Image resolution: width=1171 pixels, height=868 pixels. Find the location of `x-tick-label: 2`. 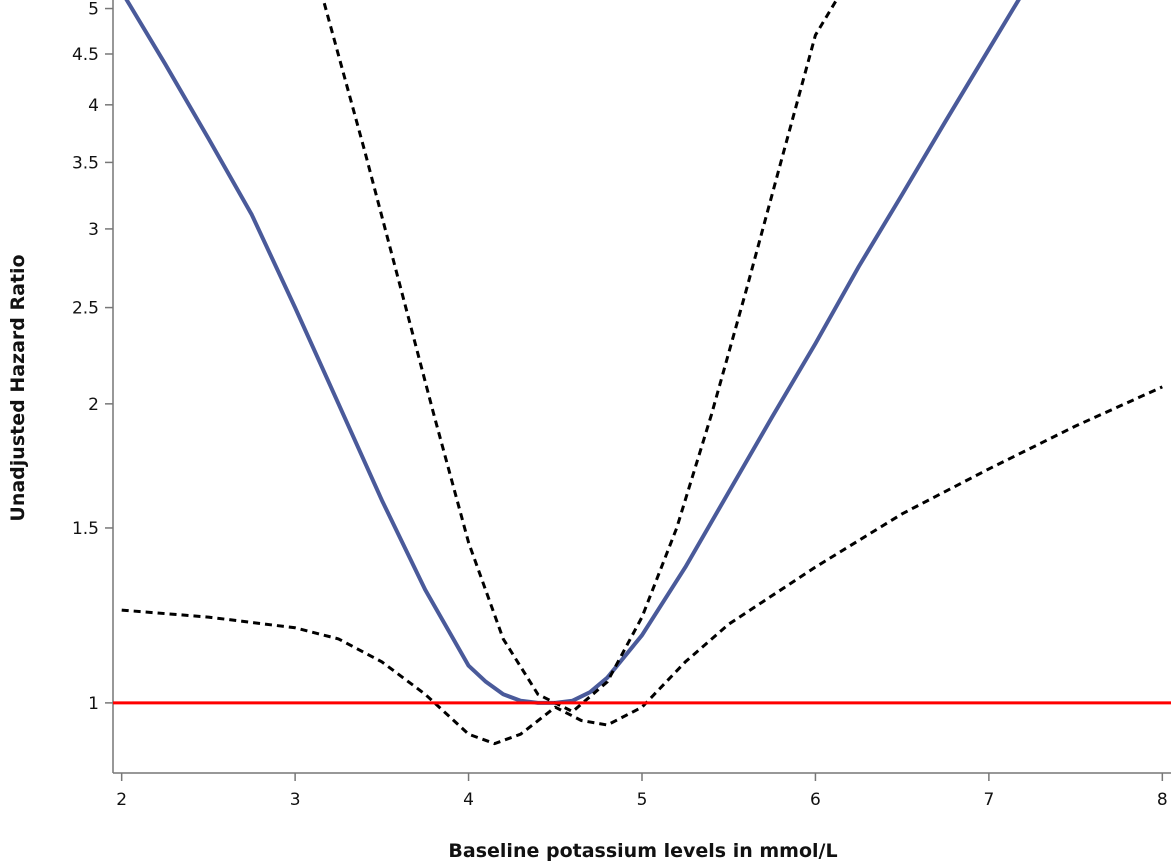

x-tick-label: 2 is located at coordinates (121, 800).